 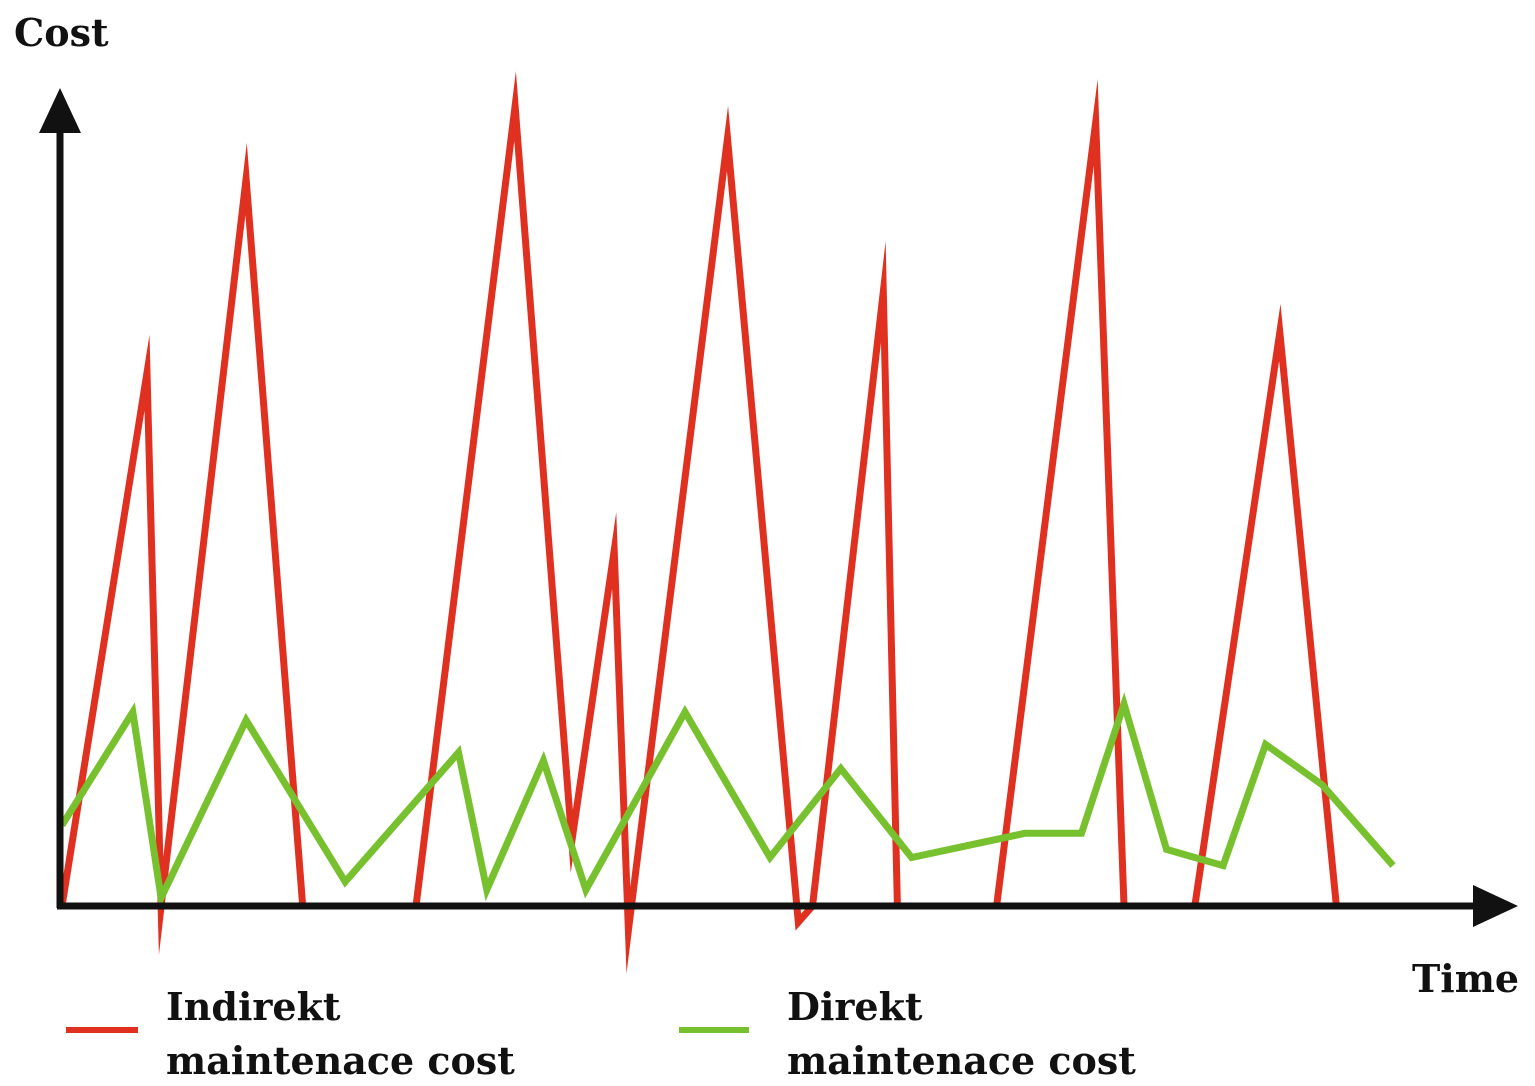 I want to click on x-axis-arrow, so click(x=1495, y=906).